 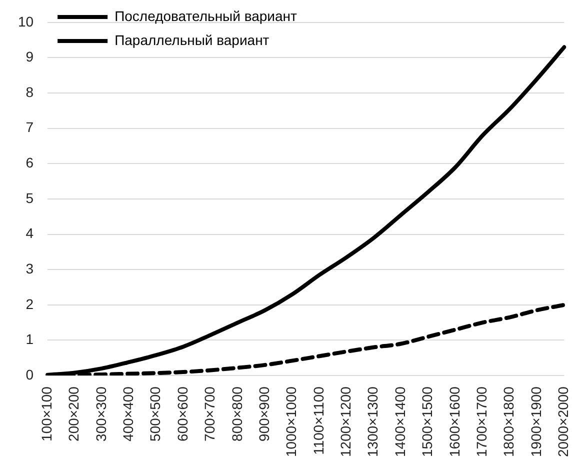 What do you see at coordinates (30, 339) in the screenshot?
I see `y-tick-label: 1` at bounding box center [30, 339].